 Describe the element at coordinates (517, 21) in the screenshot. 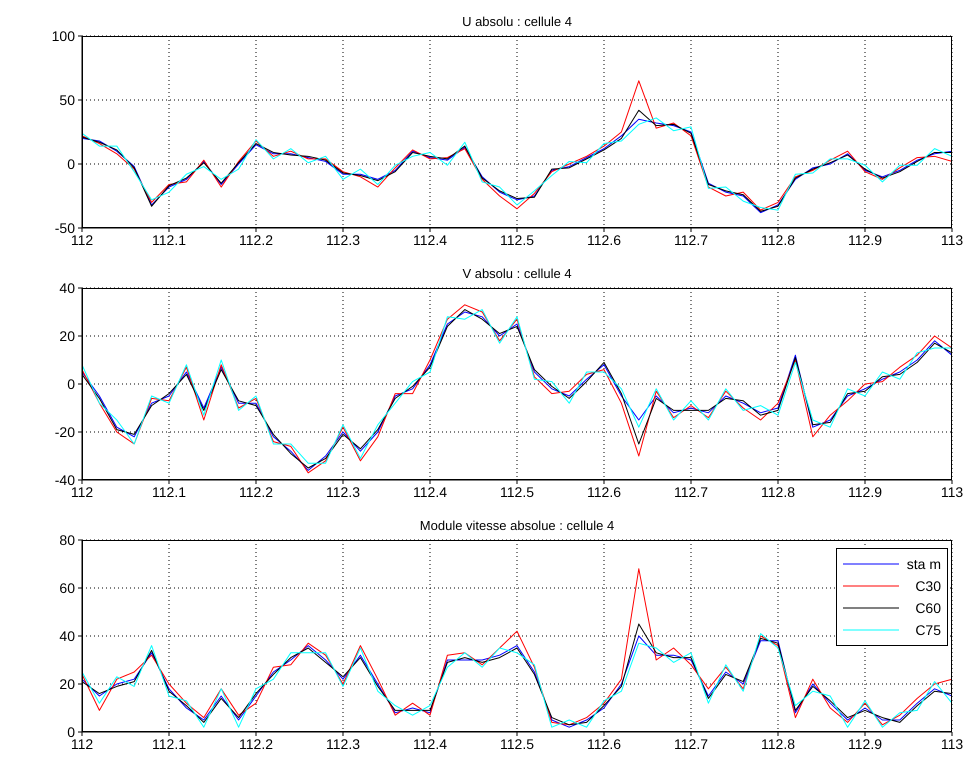

I see `chart-title: U absolu : cellule 4` at that location.